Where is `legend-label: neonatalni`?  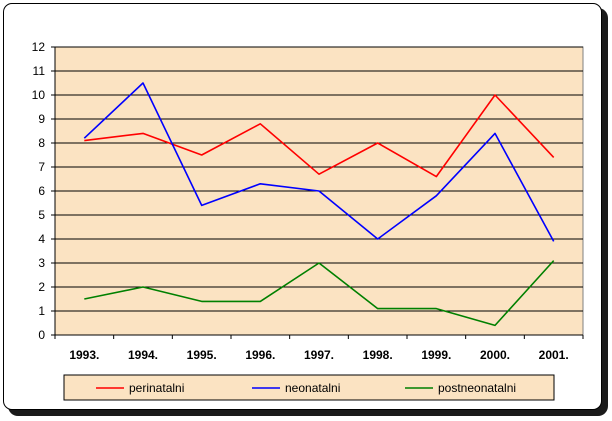 legend-label: neonatalni is located at coordinates (312, 388).